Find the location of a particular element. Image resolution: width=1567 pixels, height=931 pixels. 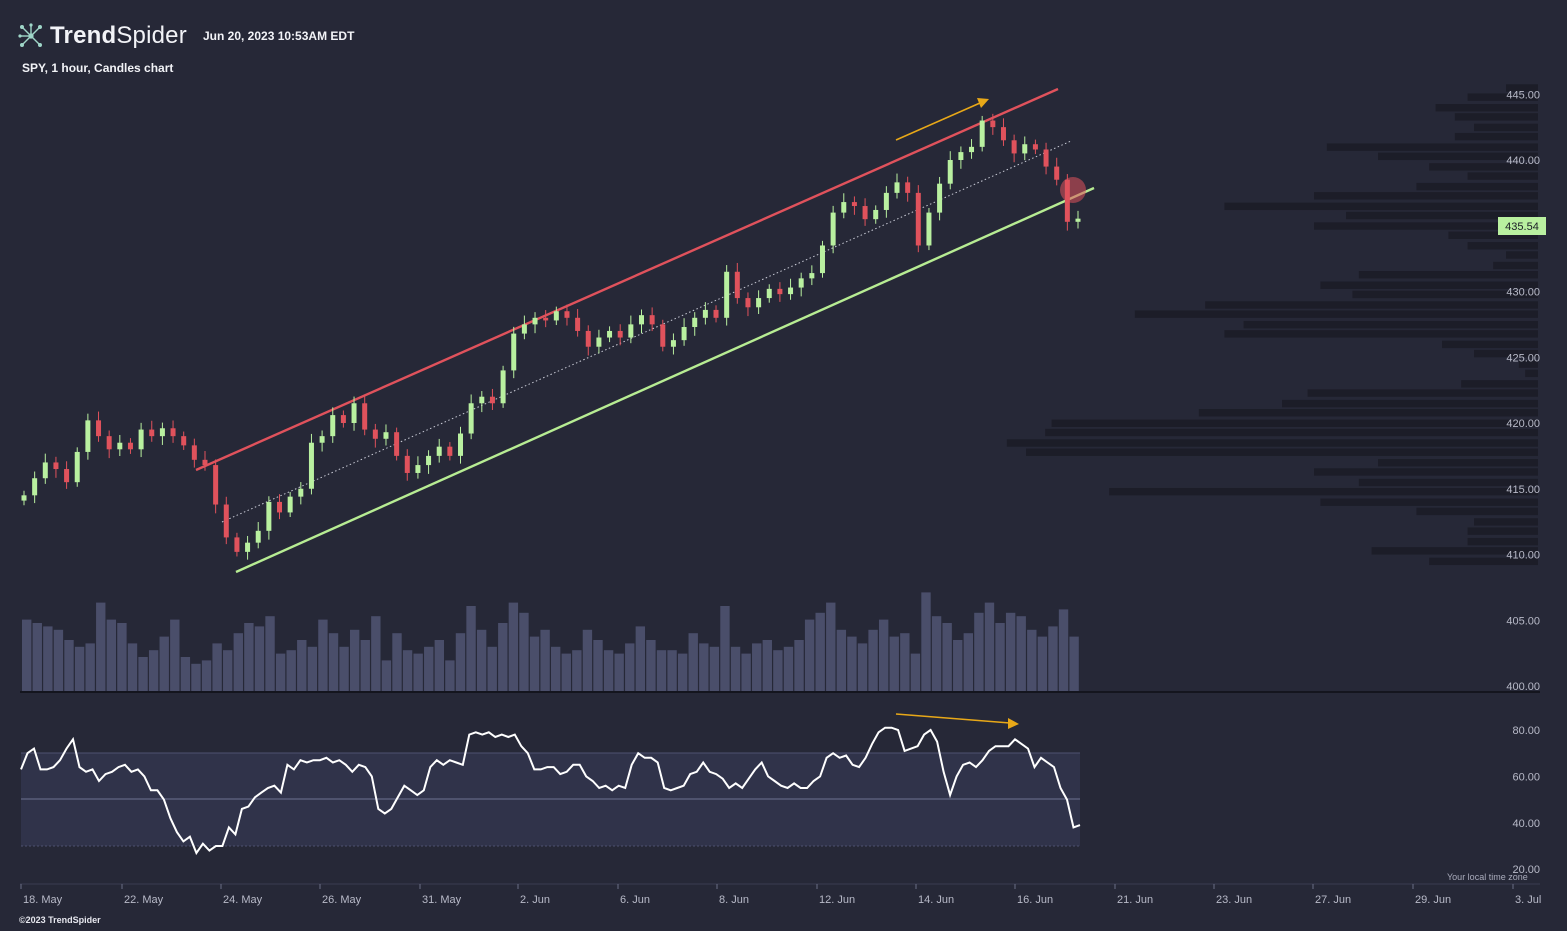

timezone-note: Your local time zone is located at coordinates (1487, 877).